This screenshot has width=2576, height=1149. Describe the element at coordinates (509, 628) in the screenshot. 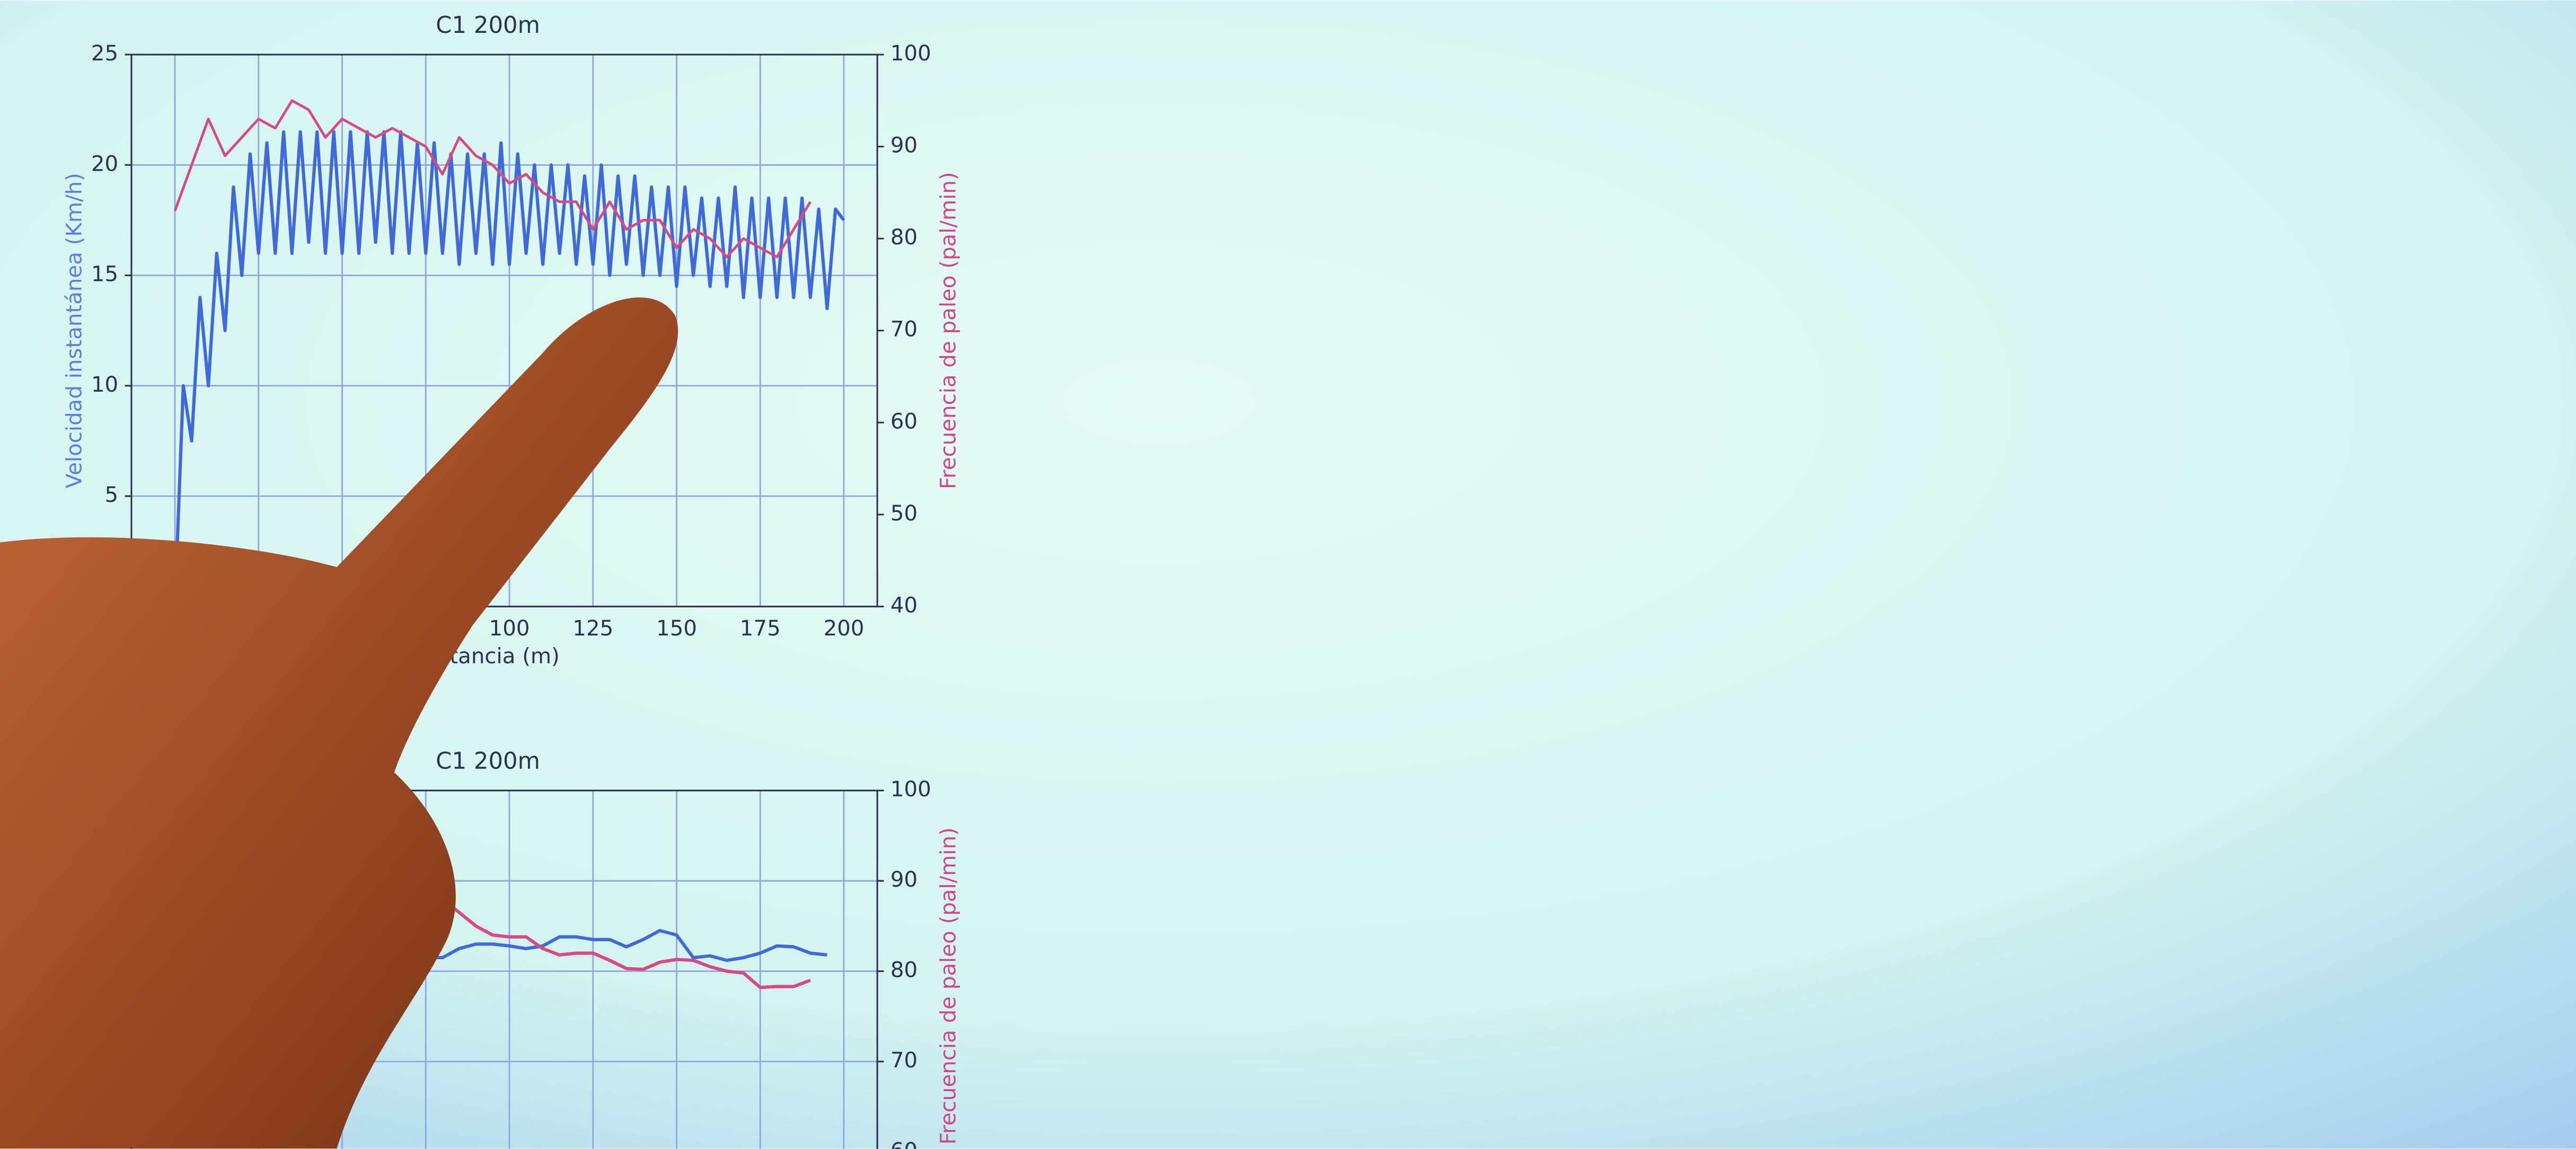

I see `x-tick-label: 100` at that location.